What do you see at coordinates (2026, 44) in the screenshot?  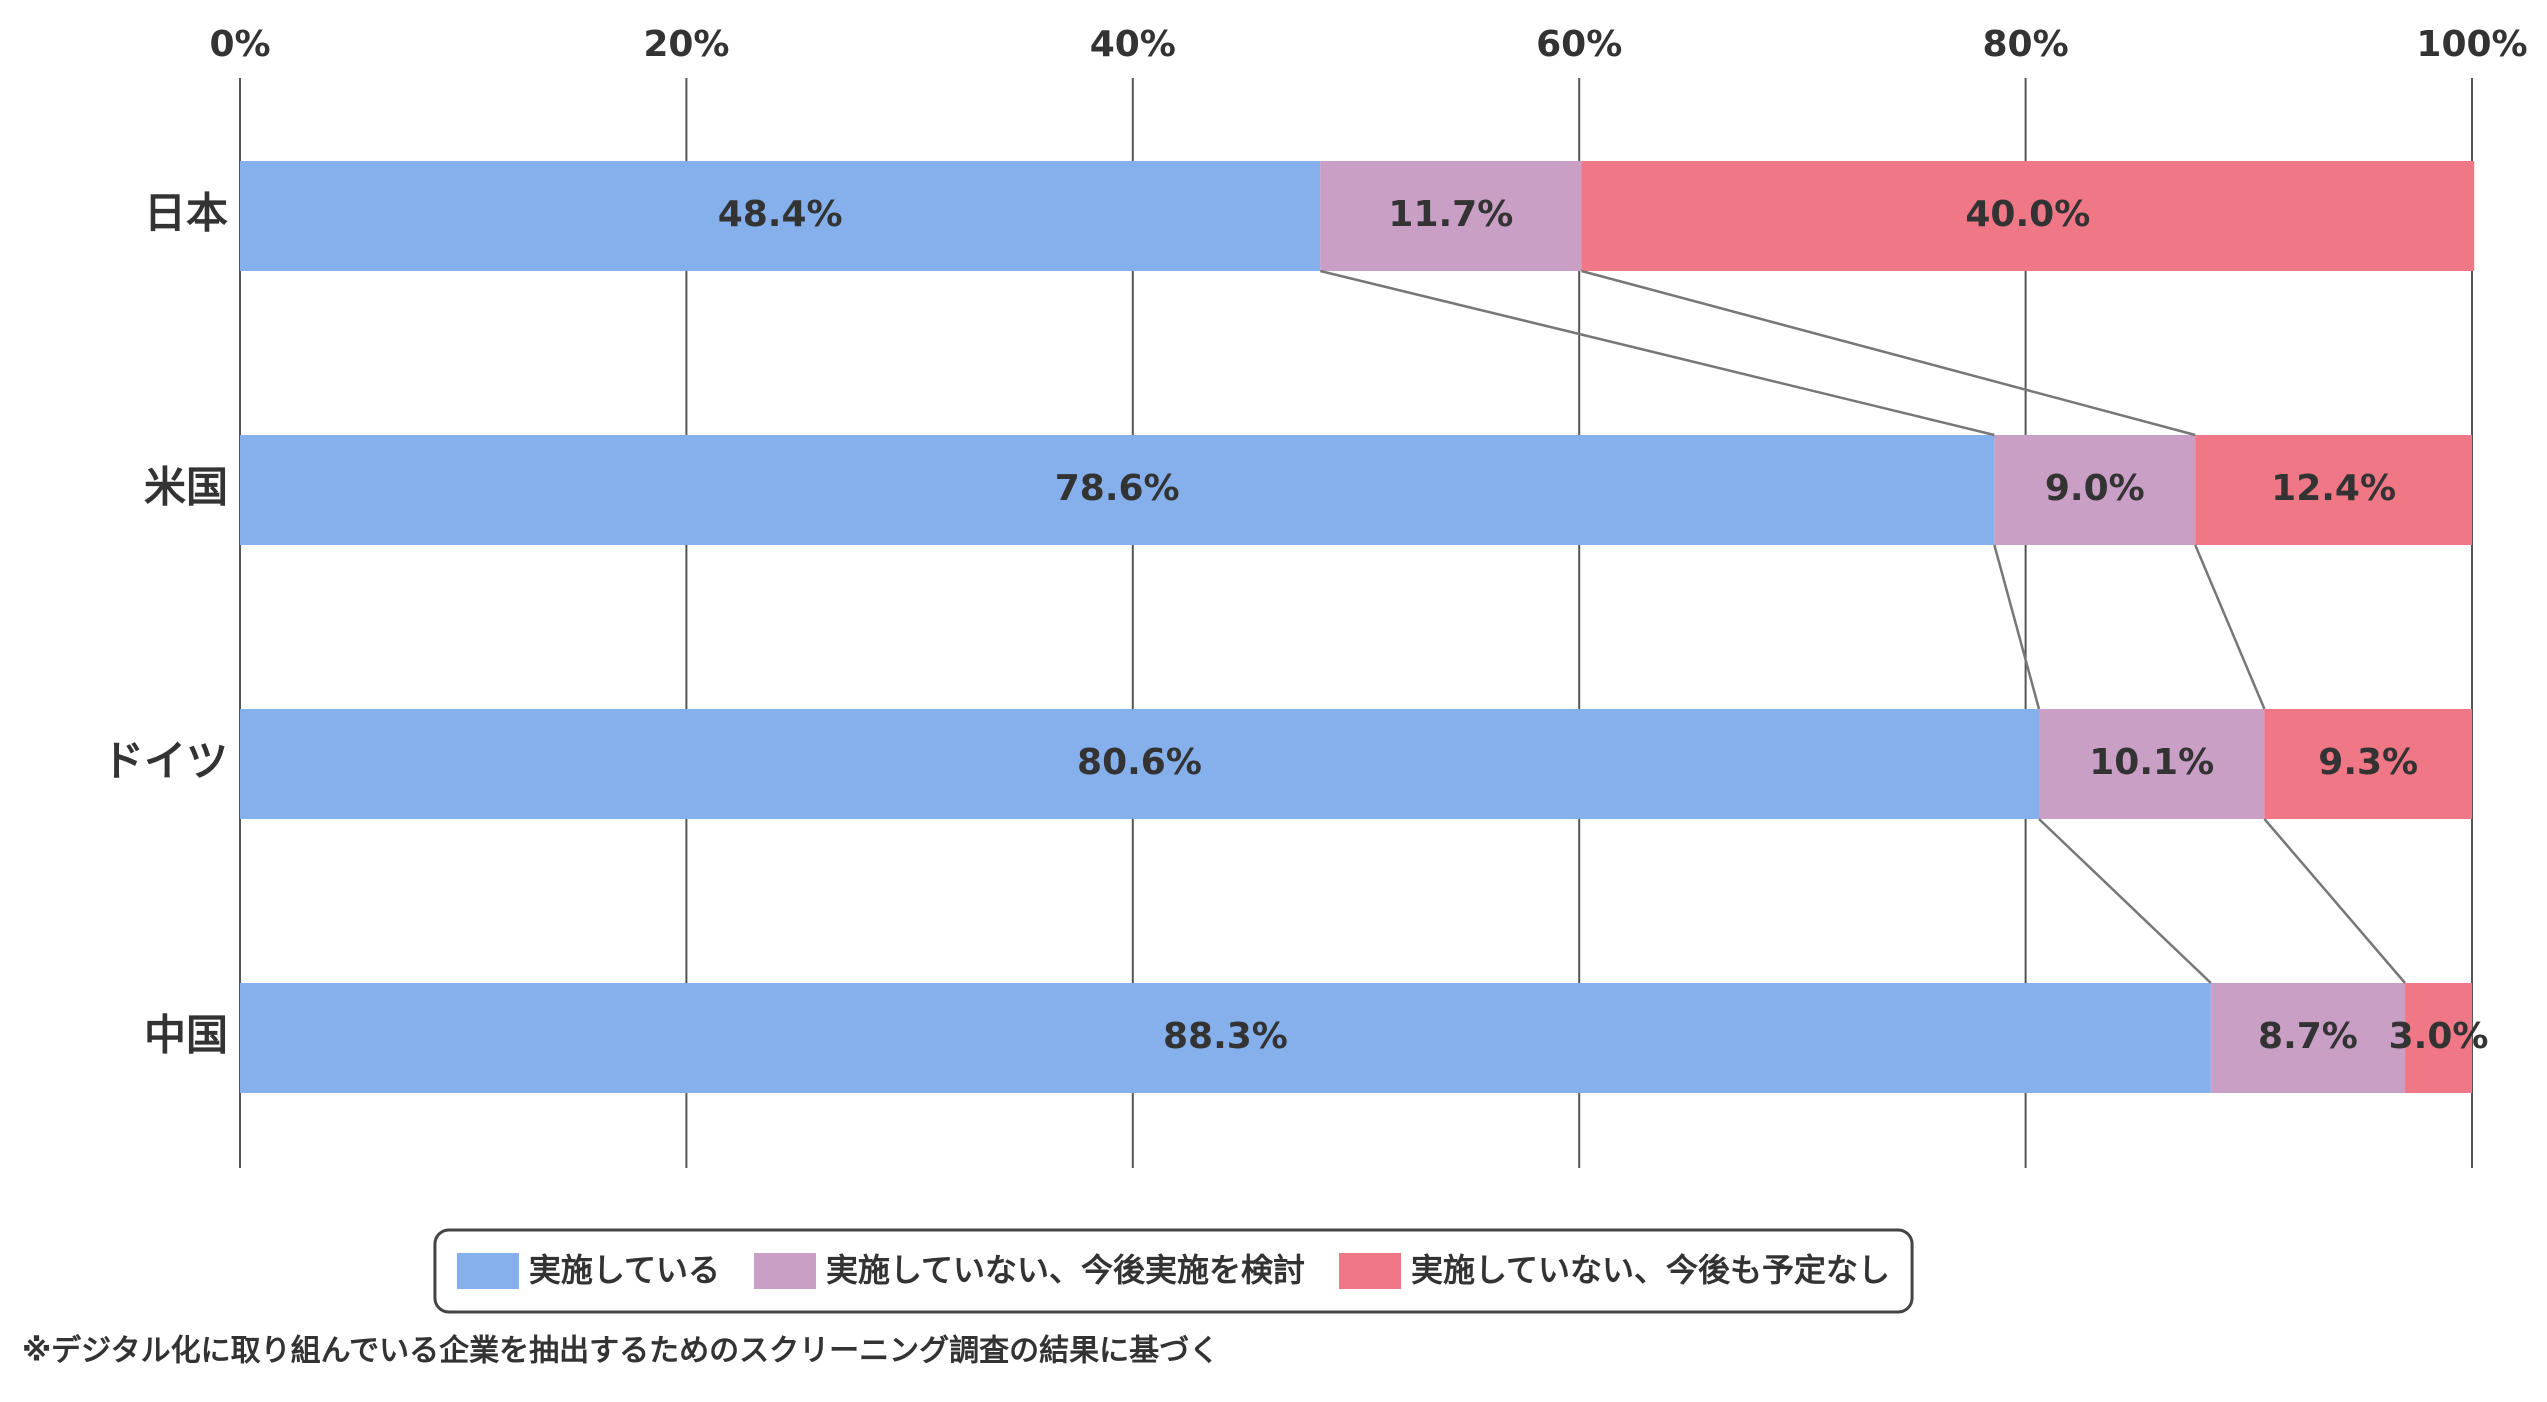 I see `x-tick-label: 80%` at bounding box center [2026, 44].